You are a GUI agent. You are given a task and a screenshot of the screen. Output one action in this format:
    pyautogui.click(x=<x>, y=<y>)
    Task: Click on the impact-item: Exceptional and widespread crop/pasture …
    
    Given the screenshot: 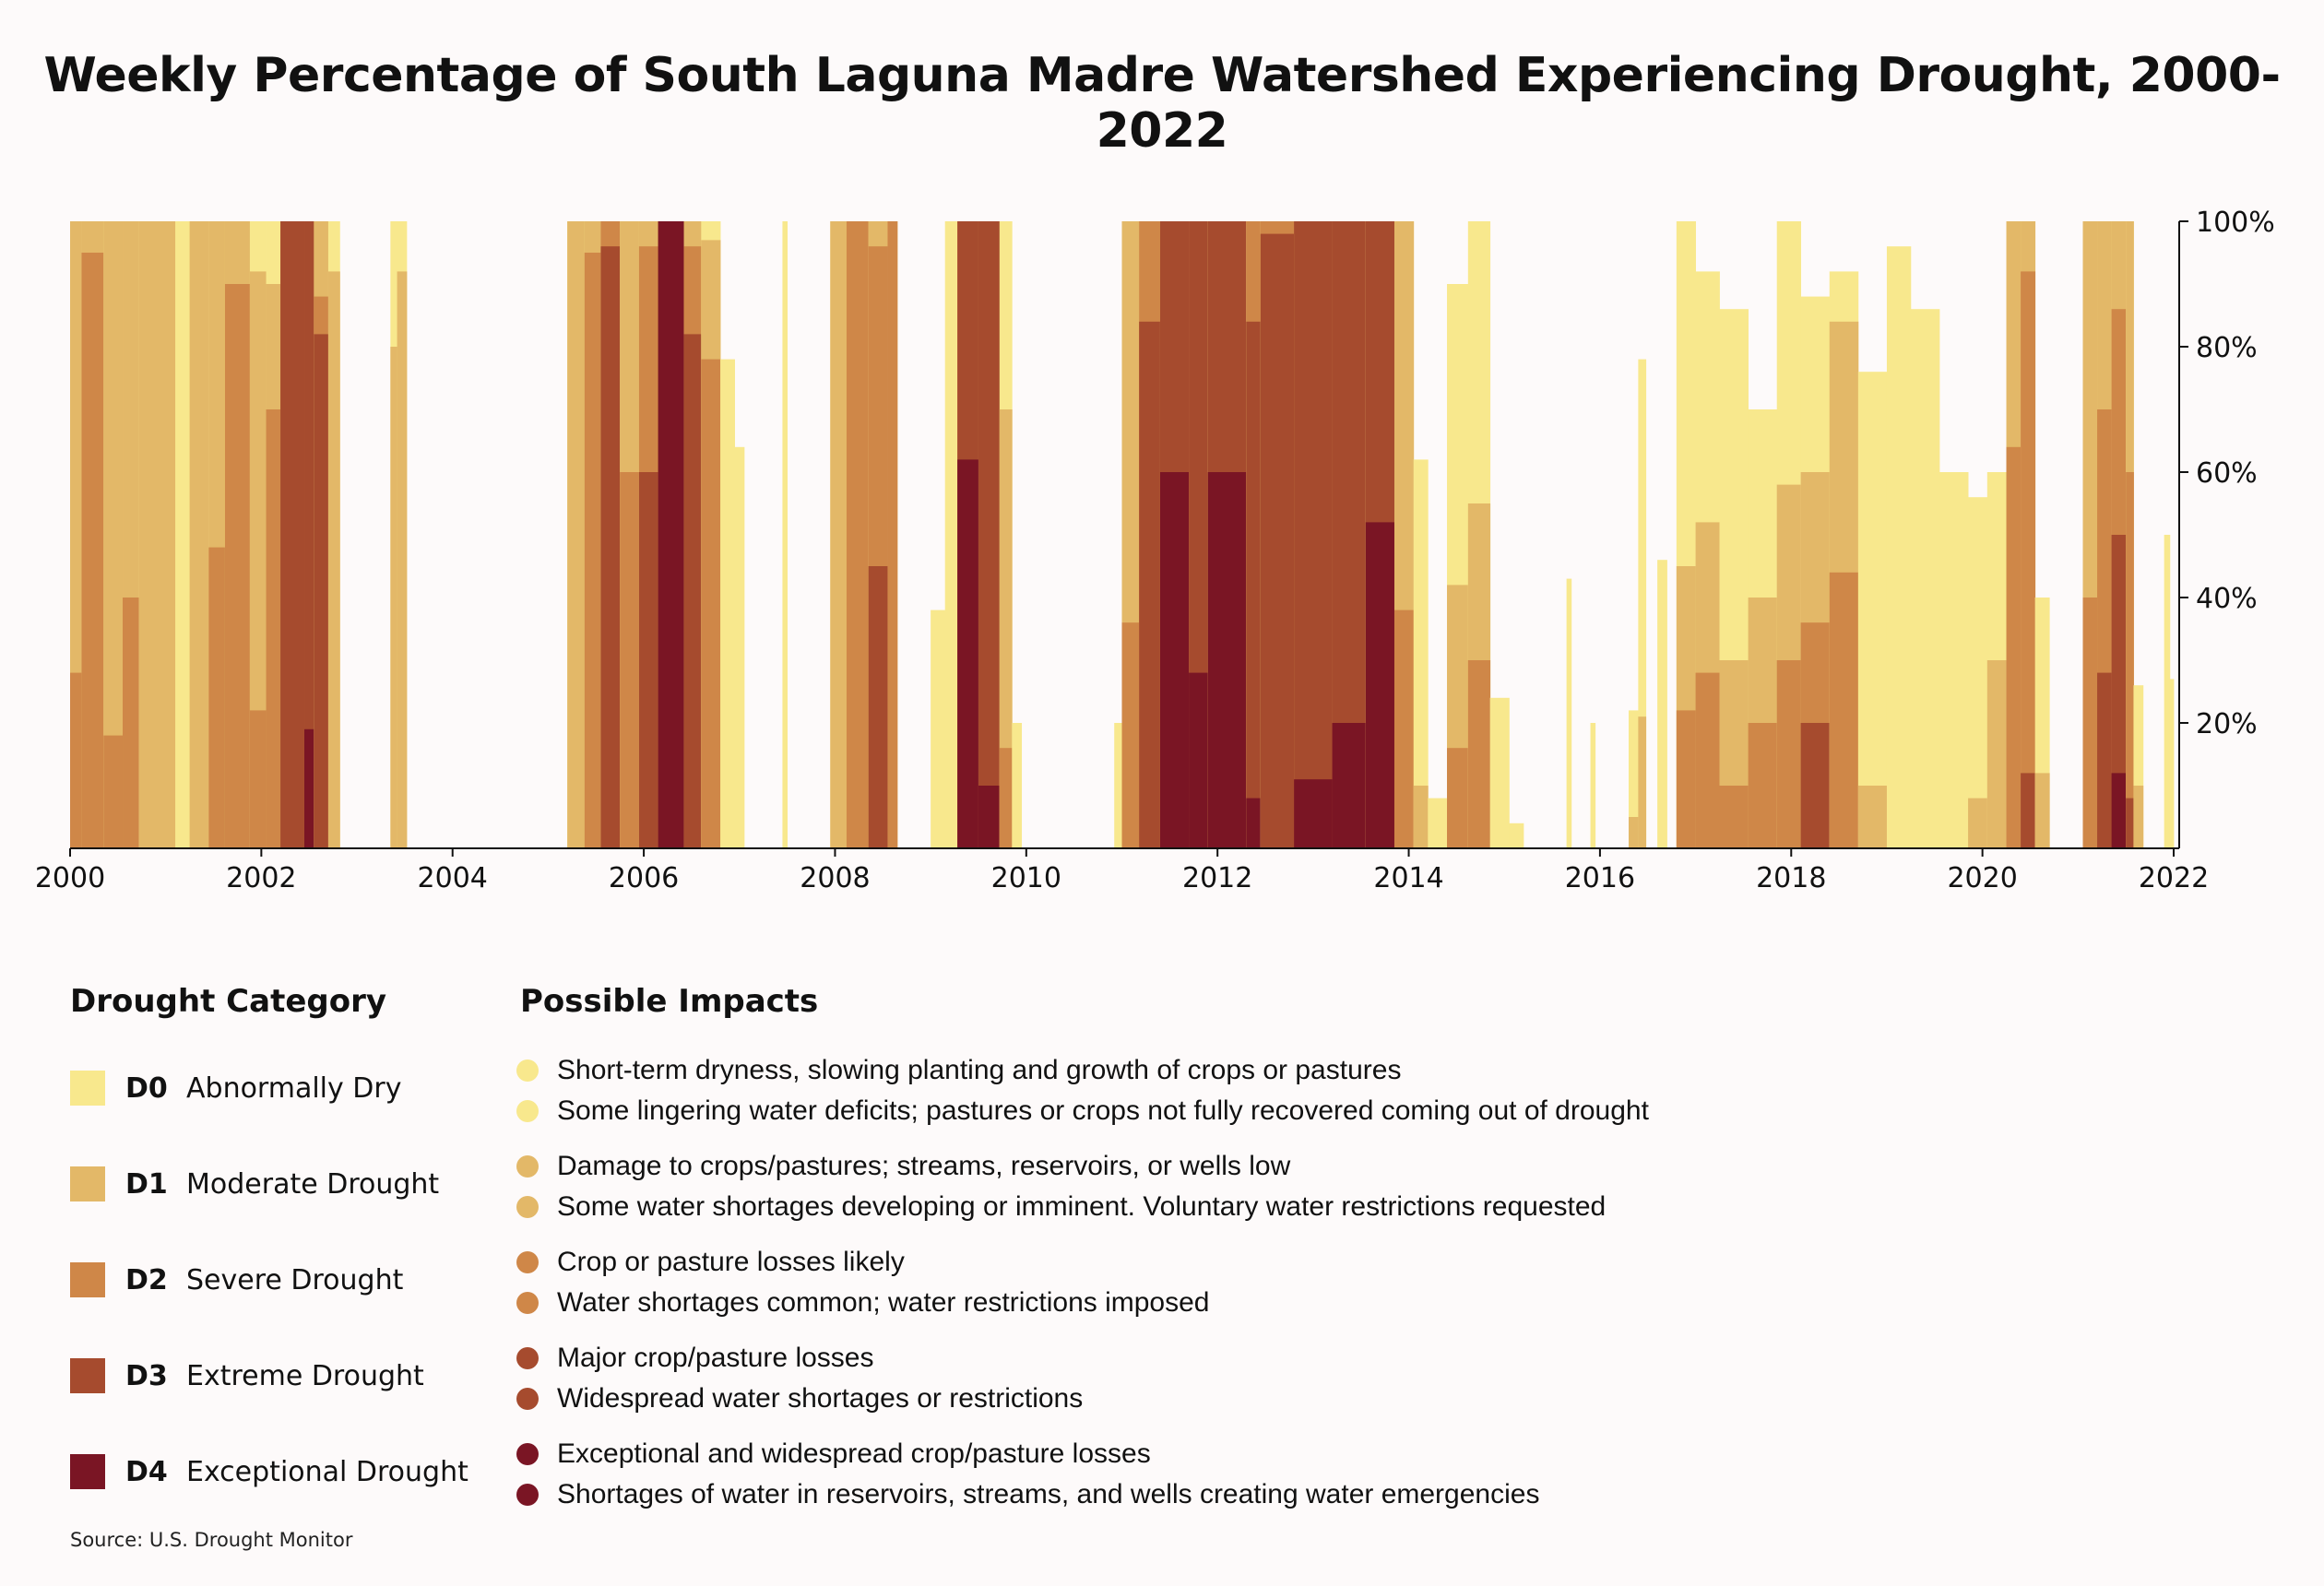 What is the action you would take?
    pyautogui.click(x=833, y=1454)
    